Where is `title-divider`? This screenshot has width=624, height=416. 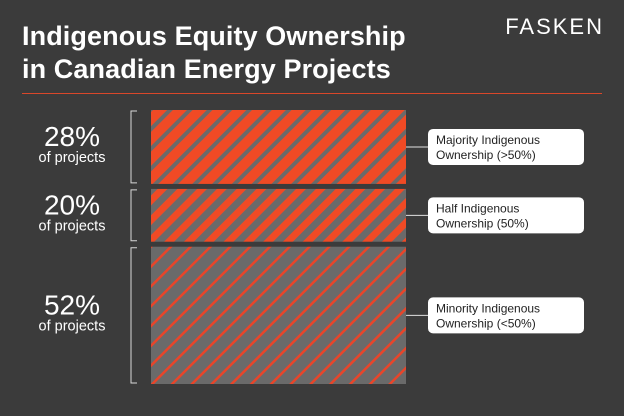 title-divider is located at coordinates (312, 93).